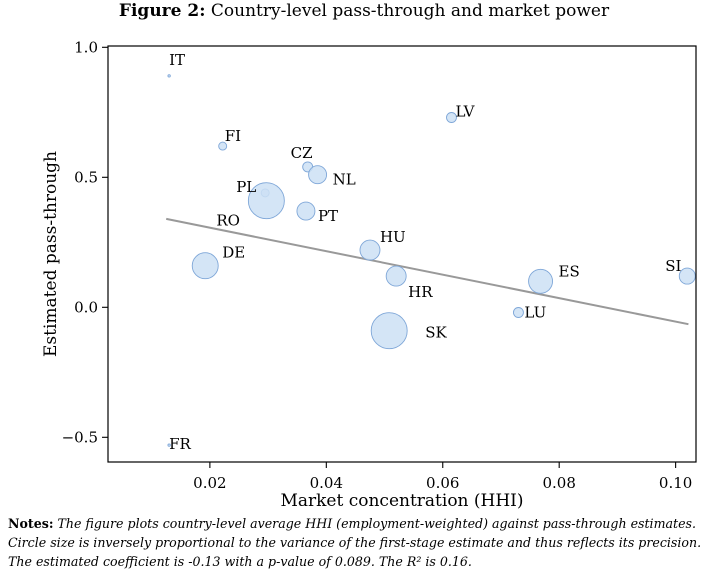 The height and width of the screenshot is (583, 728). I want to click on notes-label: Notes:, so click(31, 523).